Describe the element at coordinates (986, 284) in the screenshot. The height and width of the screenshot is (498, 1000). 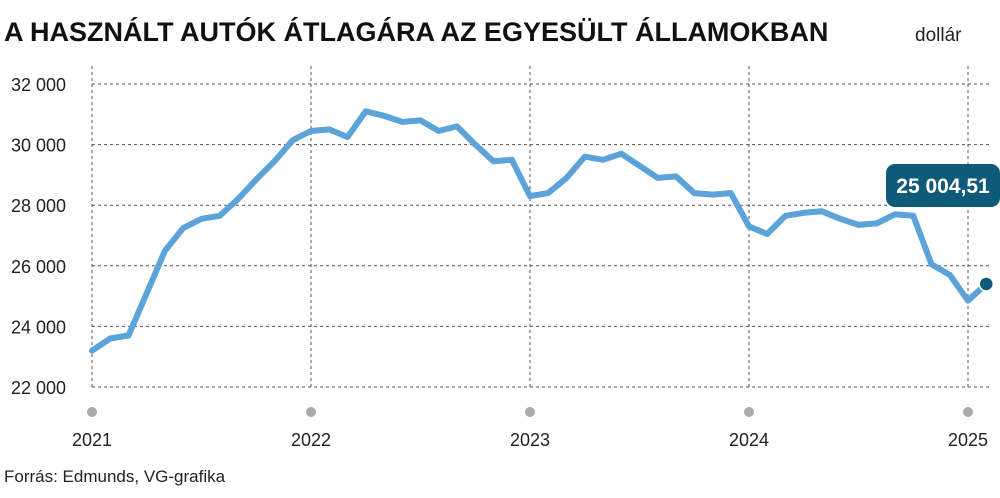
I see `last-value-point` at that location.